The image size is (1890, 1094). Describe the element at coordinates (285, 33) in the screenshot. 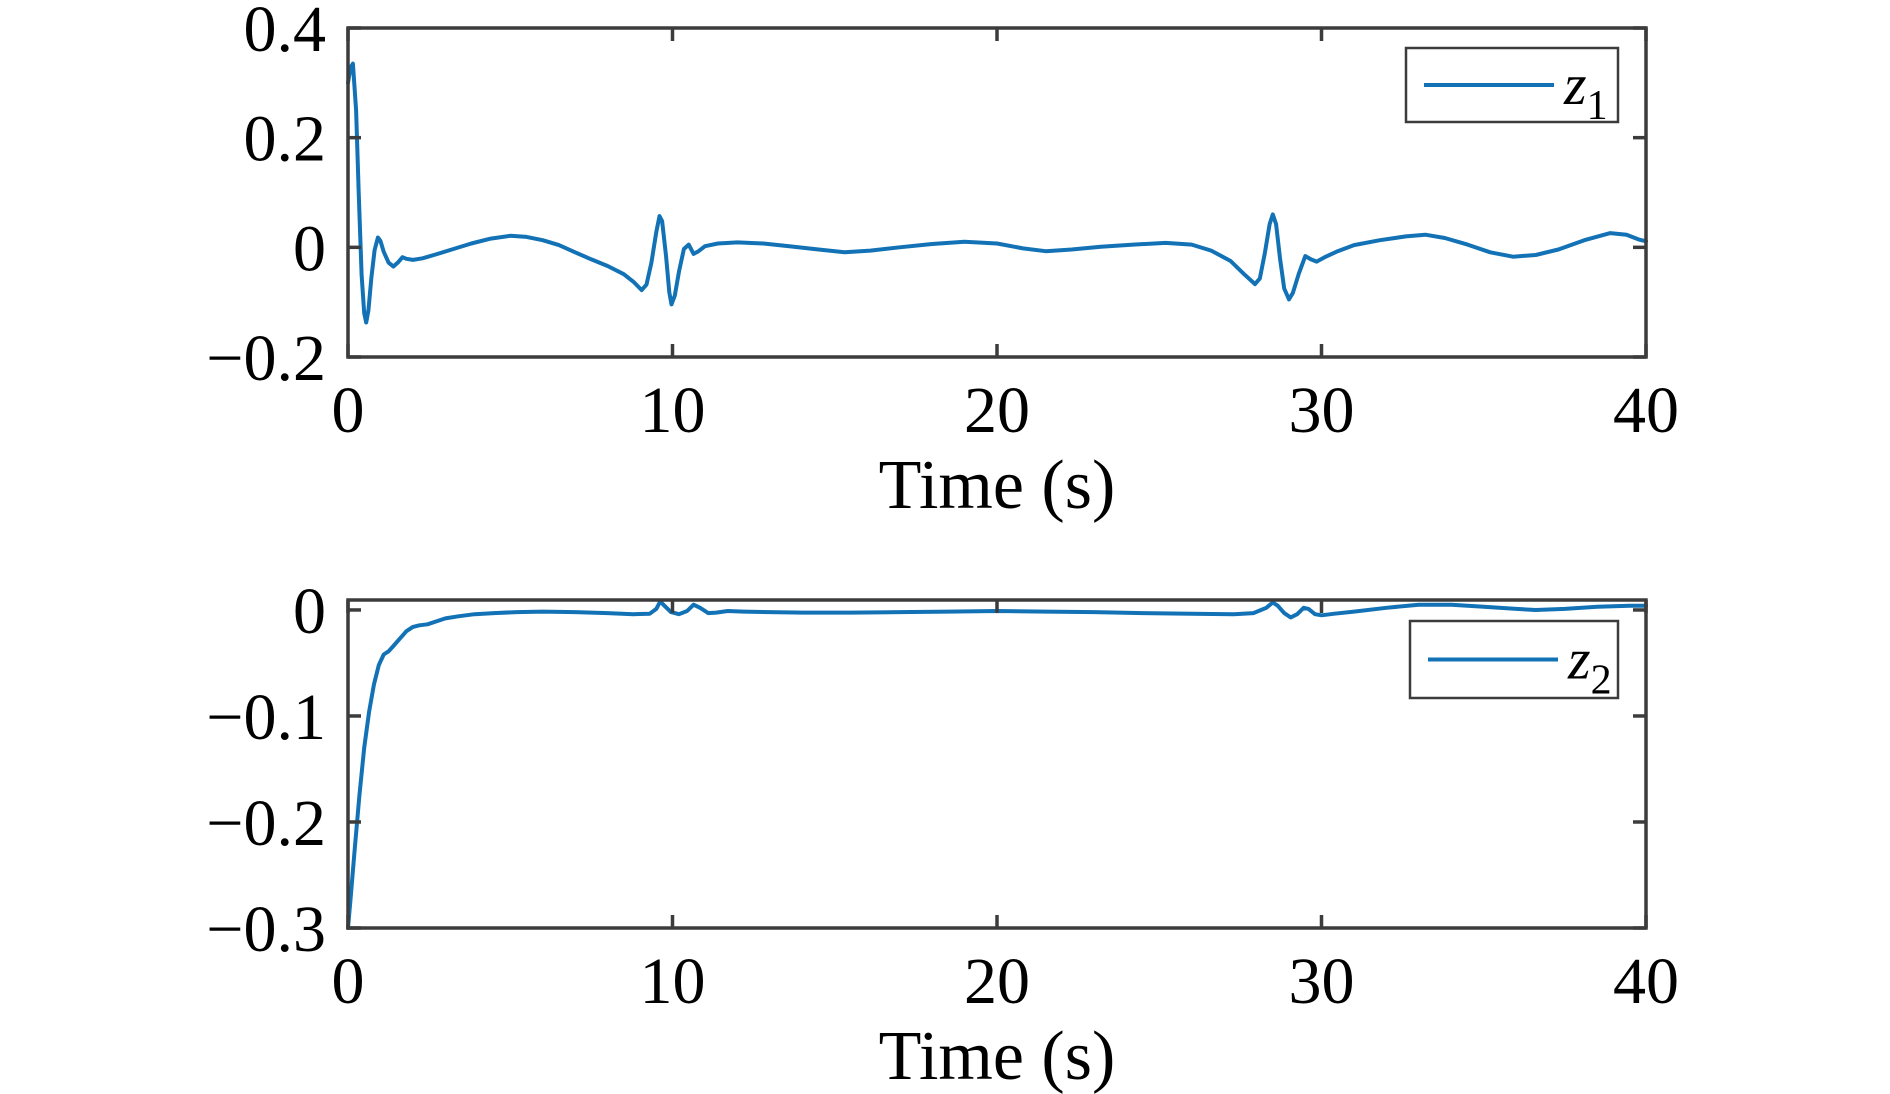

I see `y-tick-label: 0.4` at that location.